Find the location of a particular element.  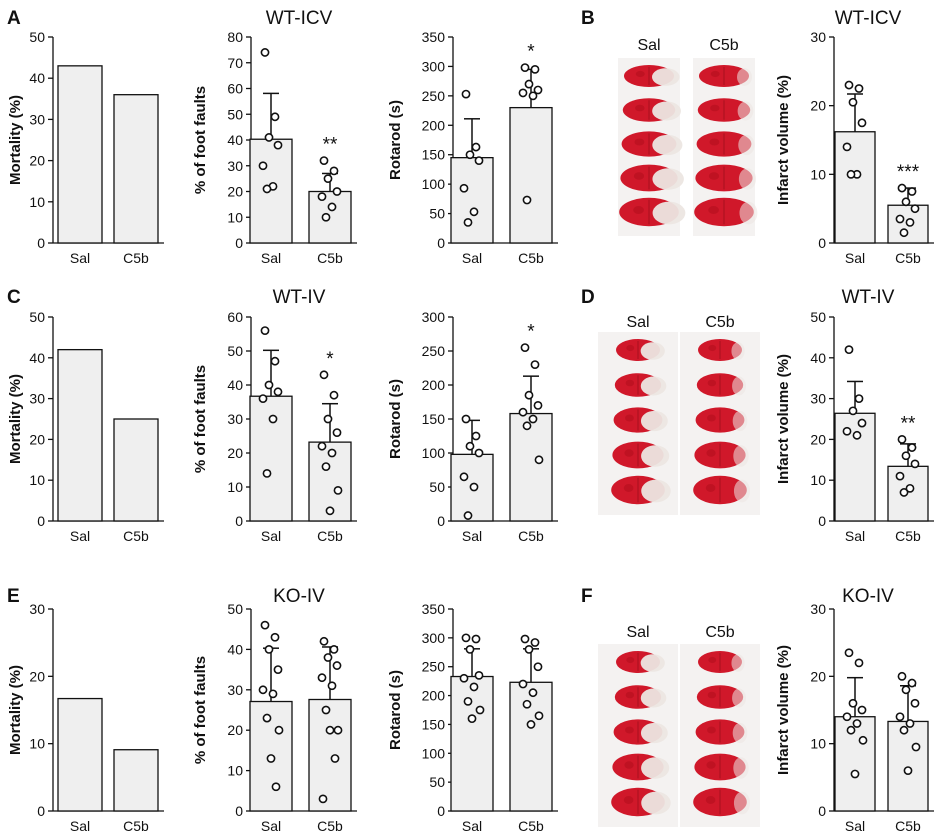

panel-letter-c: C is located at coordinates (14, 297).